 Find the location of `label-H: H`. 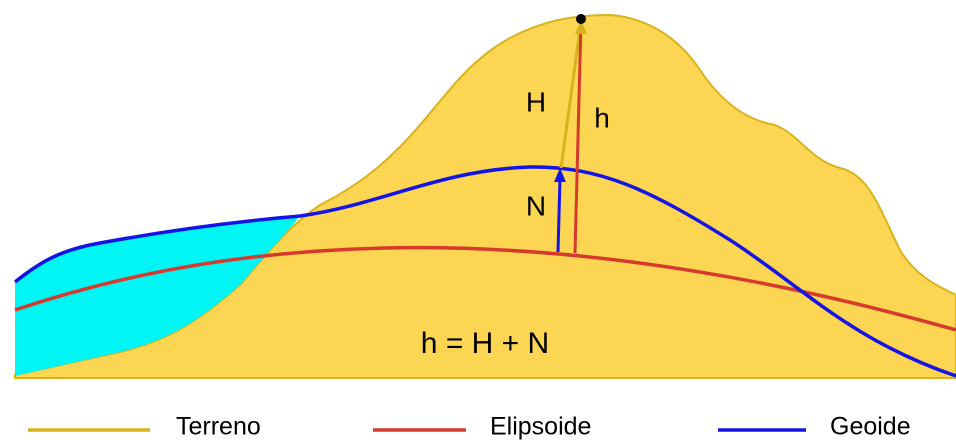

label-H: H is located at coordinates (536, 101).